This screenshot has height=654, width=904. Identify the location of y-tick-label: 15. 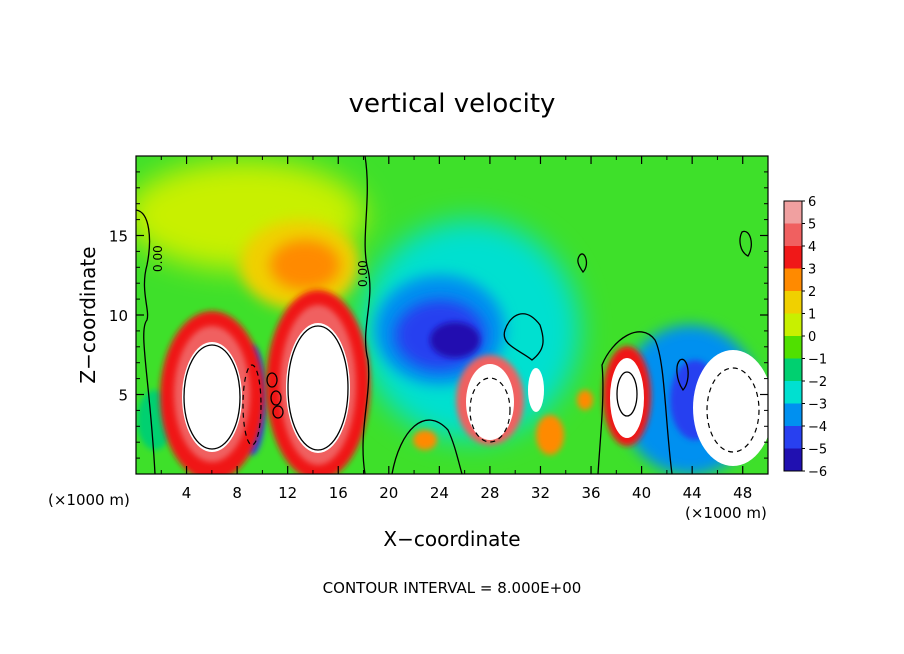
(118, 237).